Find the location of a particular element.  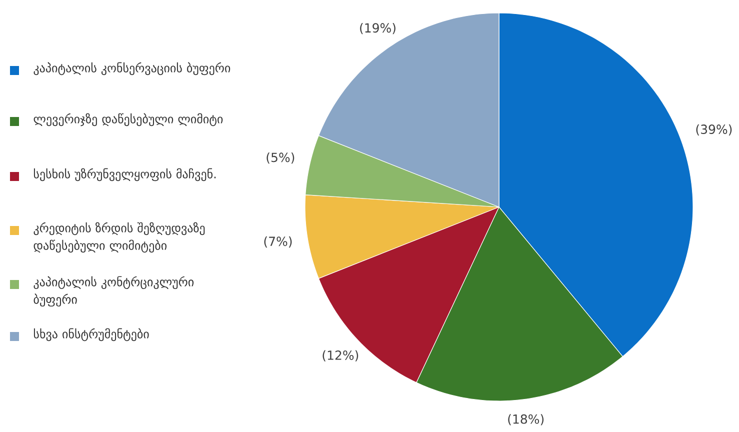

legend-label: კაპიტალის კონსერვაციის ბუფერი is located at coordinates (132, 69).